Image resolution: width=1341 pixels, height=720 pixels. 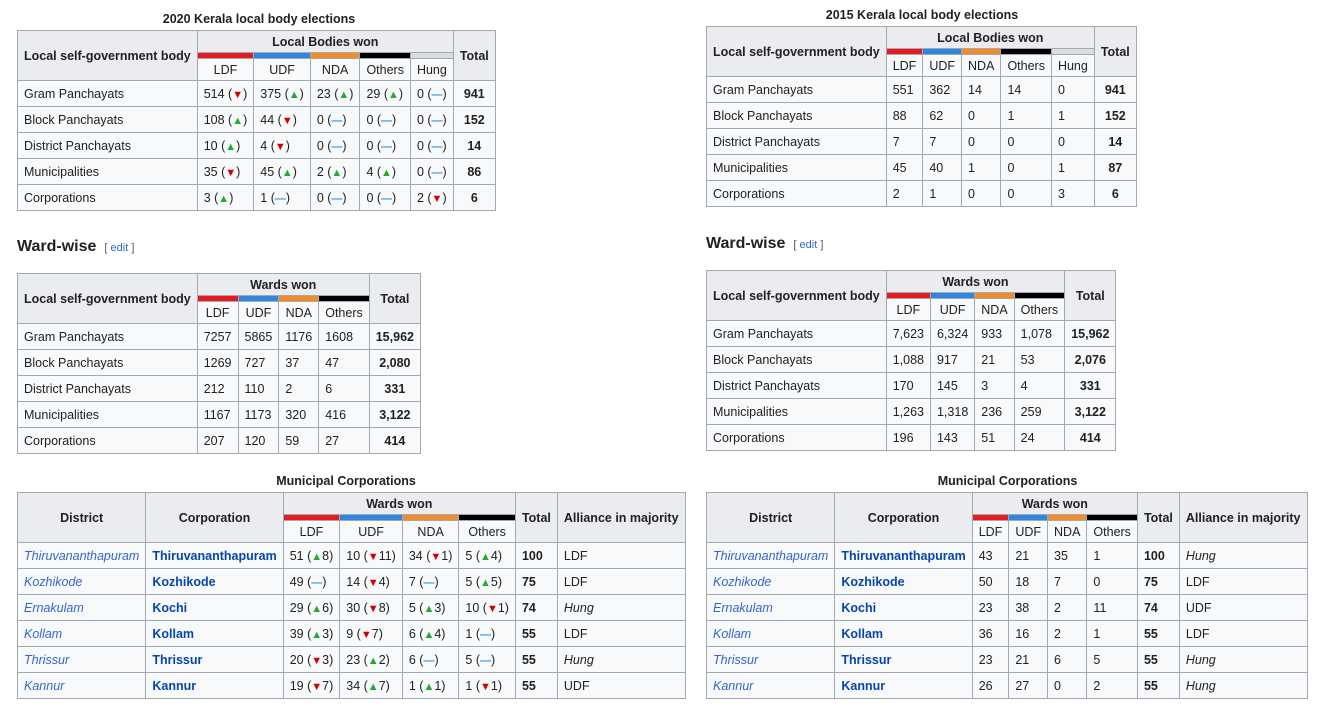 What do you see at coordinates (258, 440) in the screenshot?
I see `wards-cell: 120` at bounding box center [258, 440].